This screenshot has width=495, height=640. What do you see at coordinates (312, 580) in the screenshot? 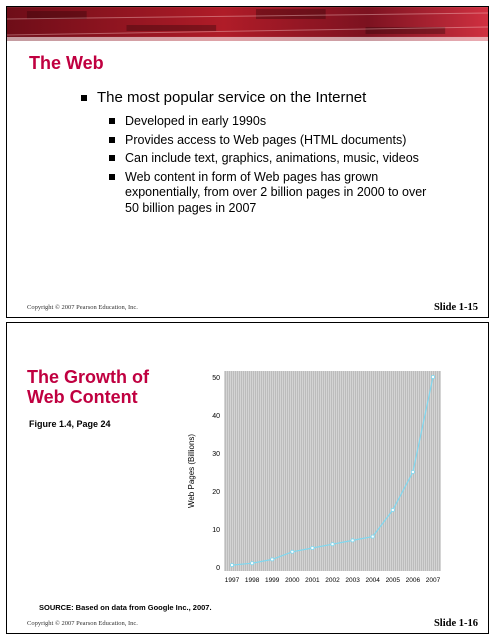
I see `x-tick-label: 2001` at bounding box center [312, 580].